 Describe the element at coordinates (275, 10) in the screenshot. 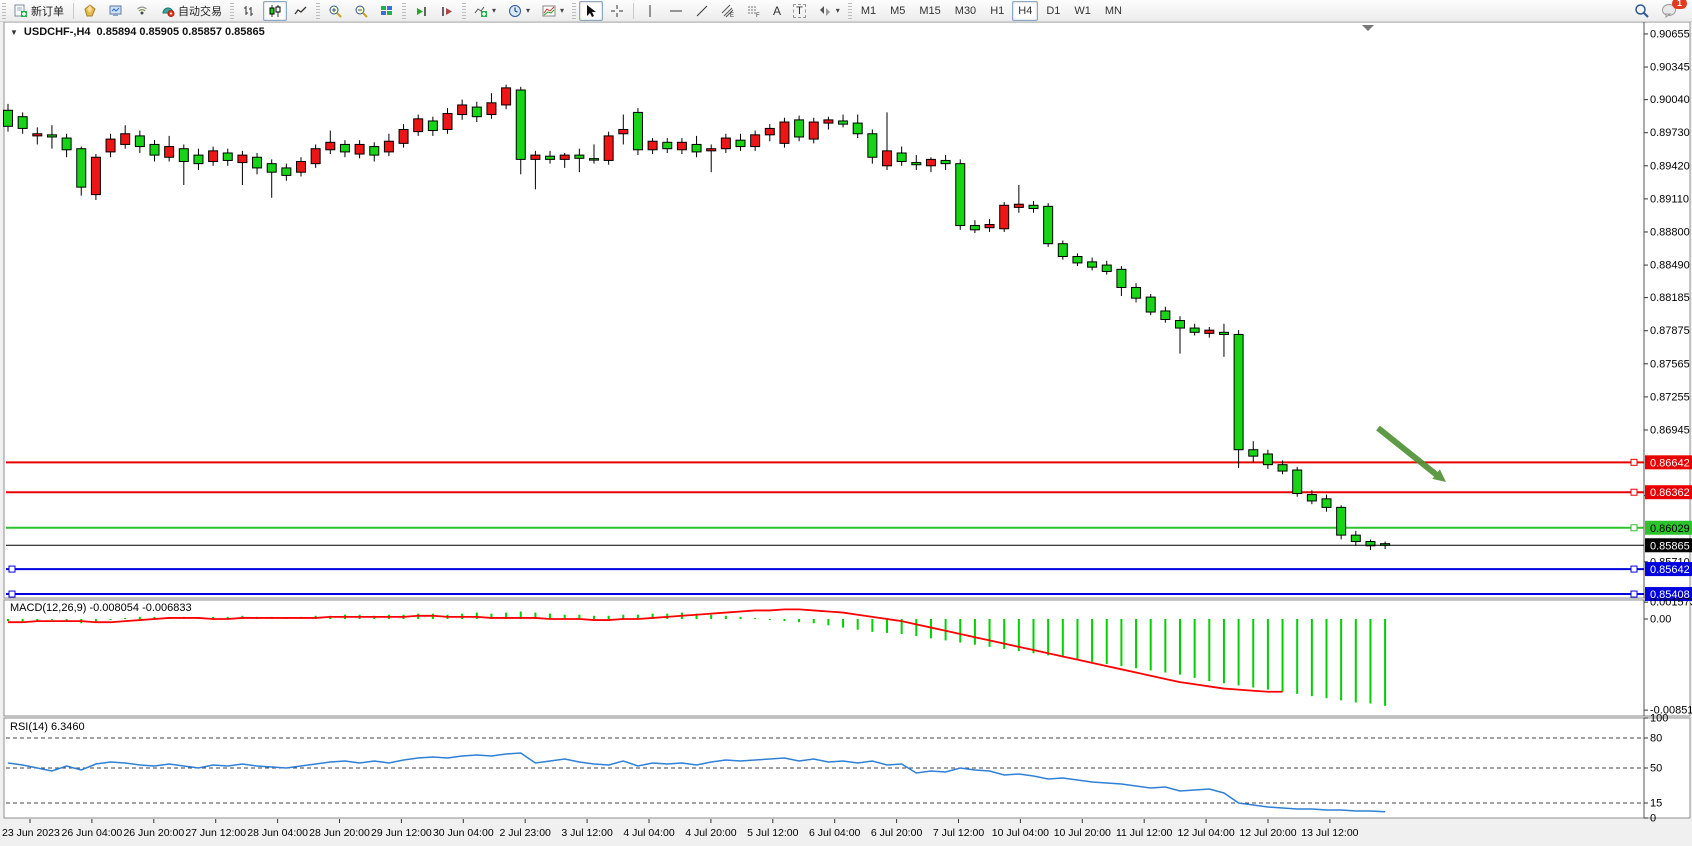

I see `candlestick-chart-button` at that location.